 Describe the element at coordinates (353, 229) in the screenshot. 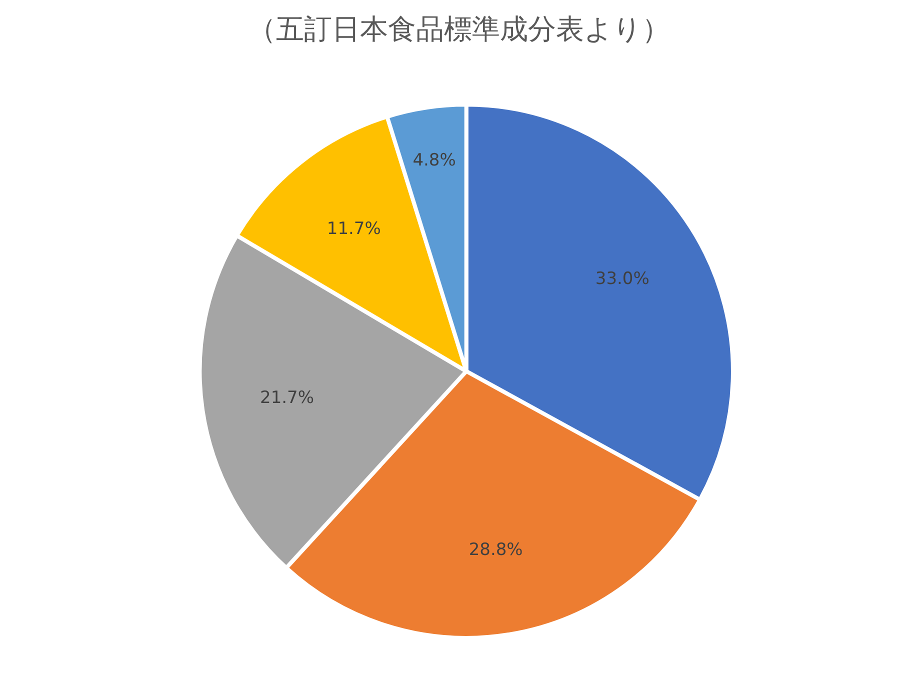

I see `data-label: 11.7%` at that location.